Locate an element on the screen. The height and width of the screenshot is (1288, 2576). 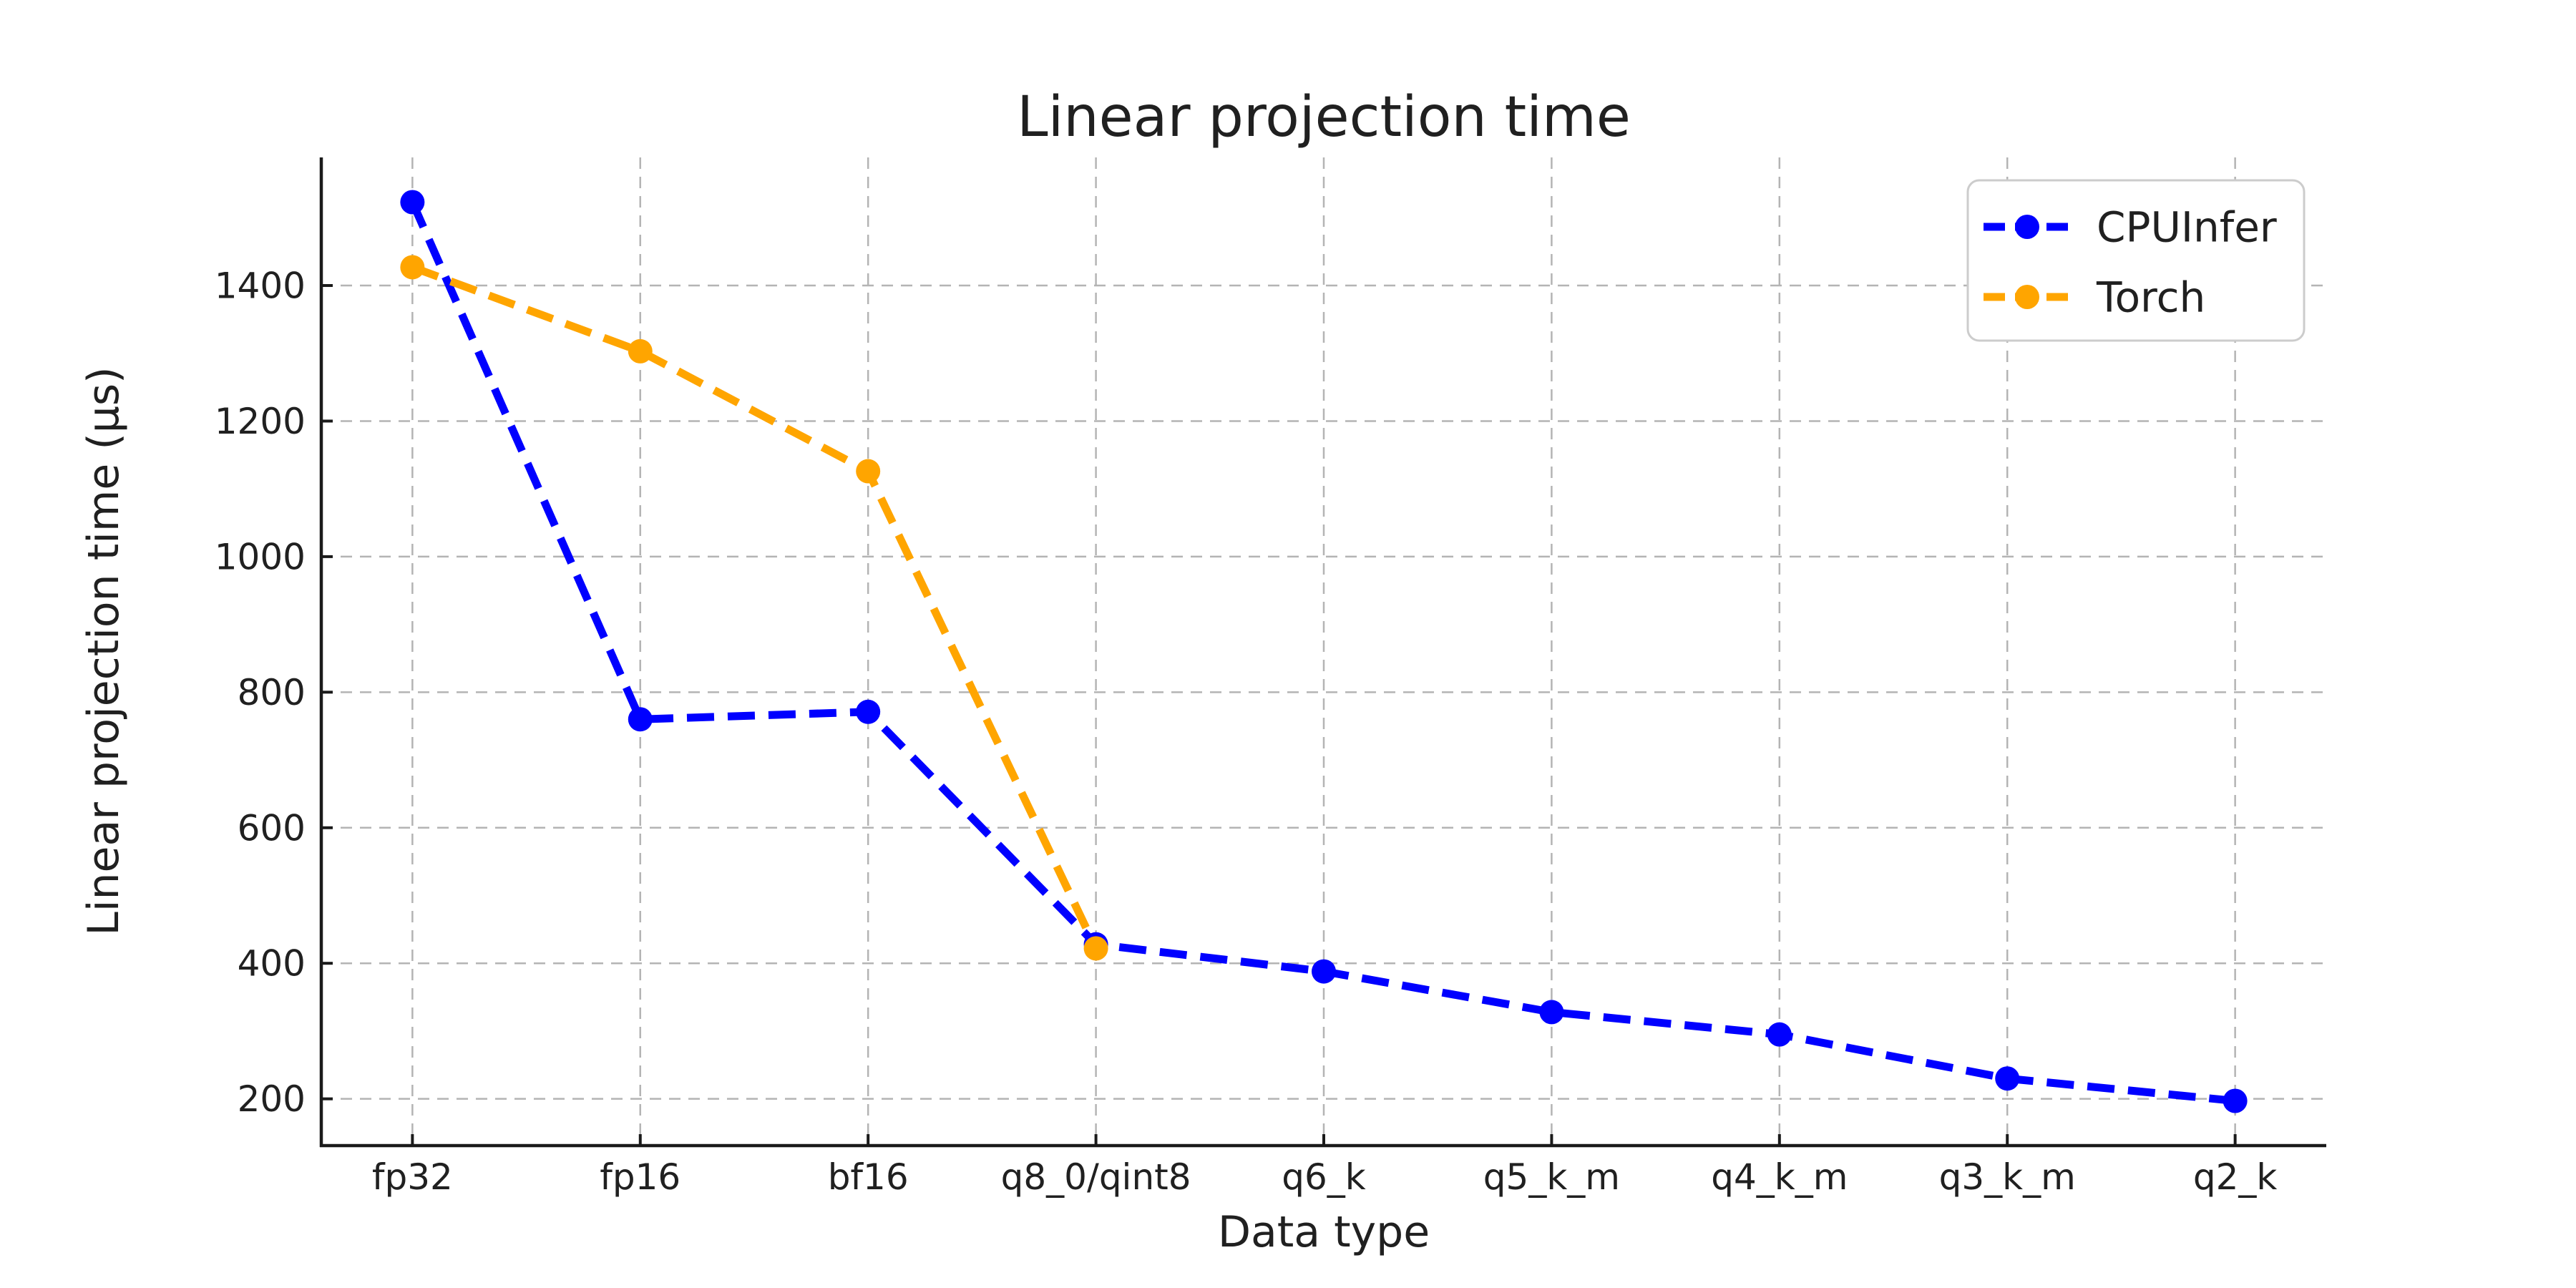
chart-title: Linear projection time is located at coordinates (1324, 117).